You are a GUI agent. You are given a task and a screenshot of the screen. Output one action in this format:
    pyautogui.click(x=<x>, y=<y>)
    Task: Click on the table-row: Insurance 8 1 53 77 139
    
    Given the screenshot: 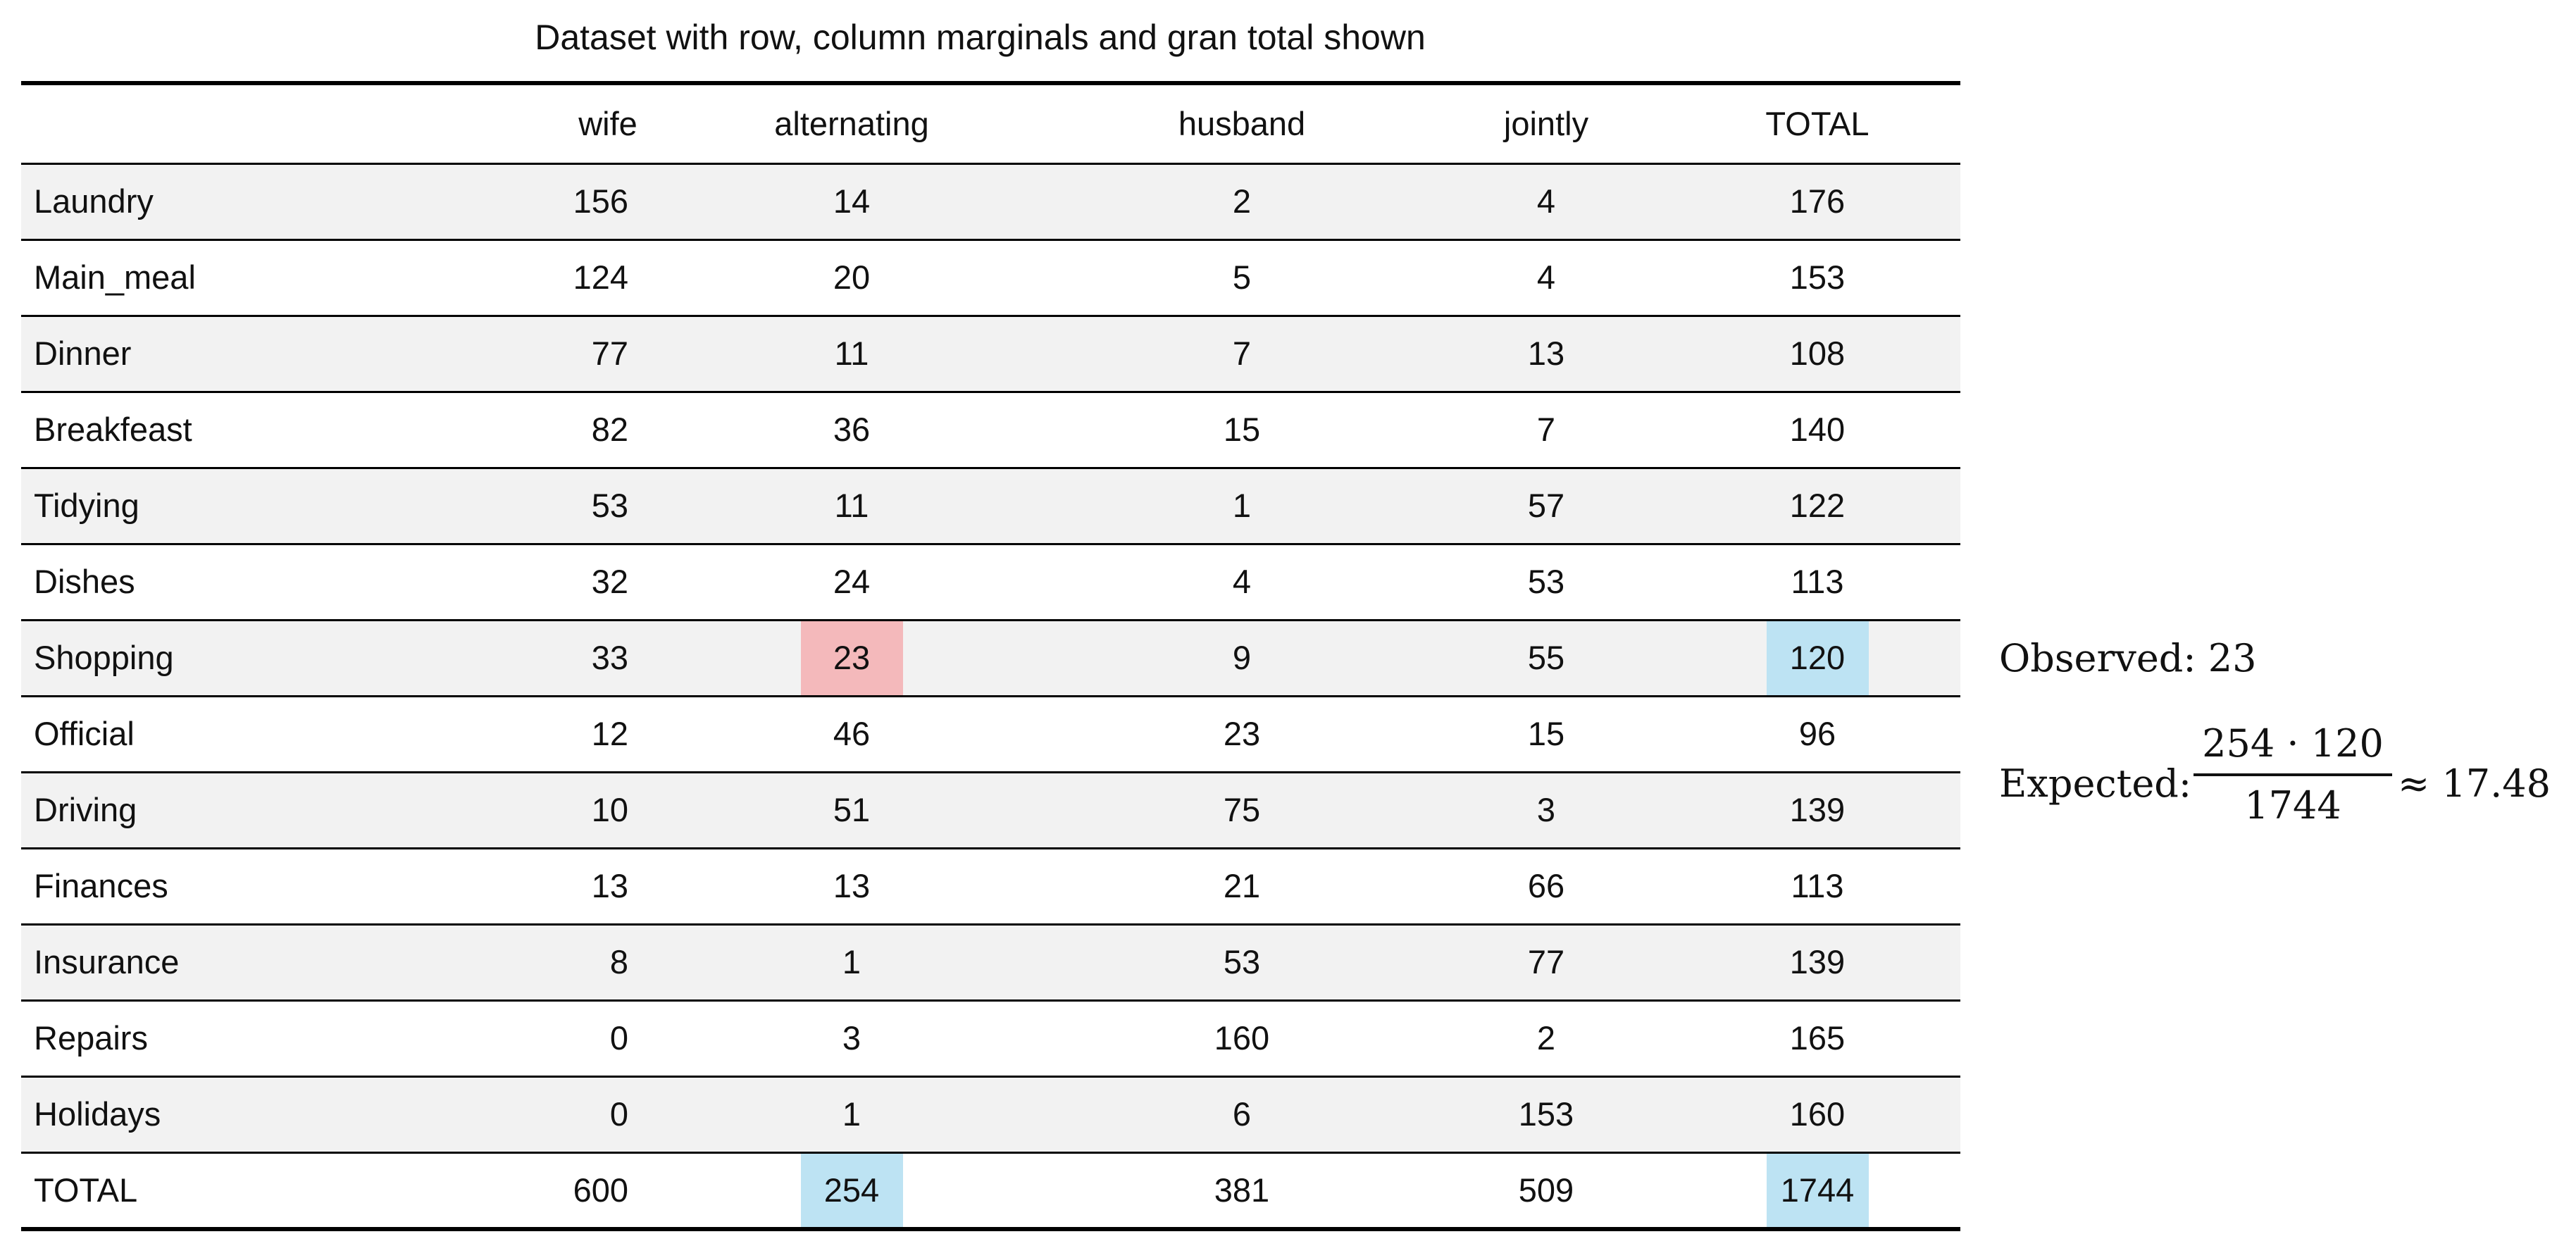 What is the action you would take?
    pyautogui.click(x=990, y=962)
    